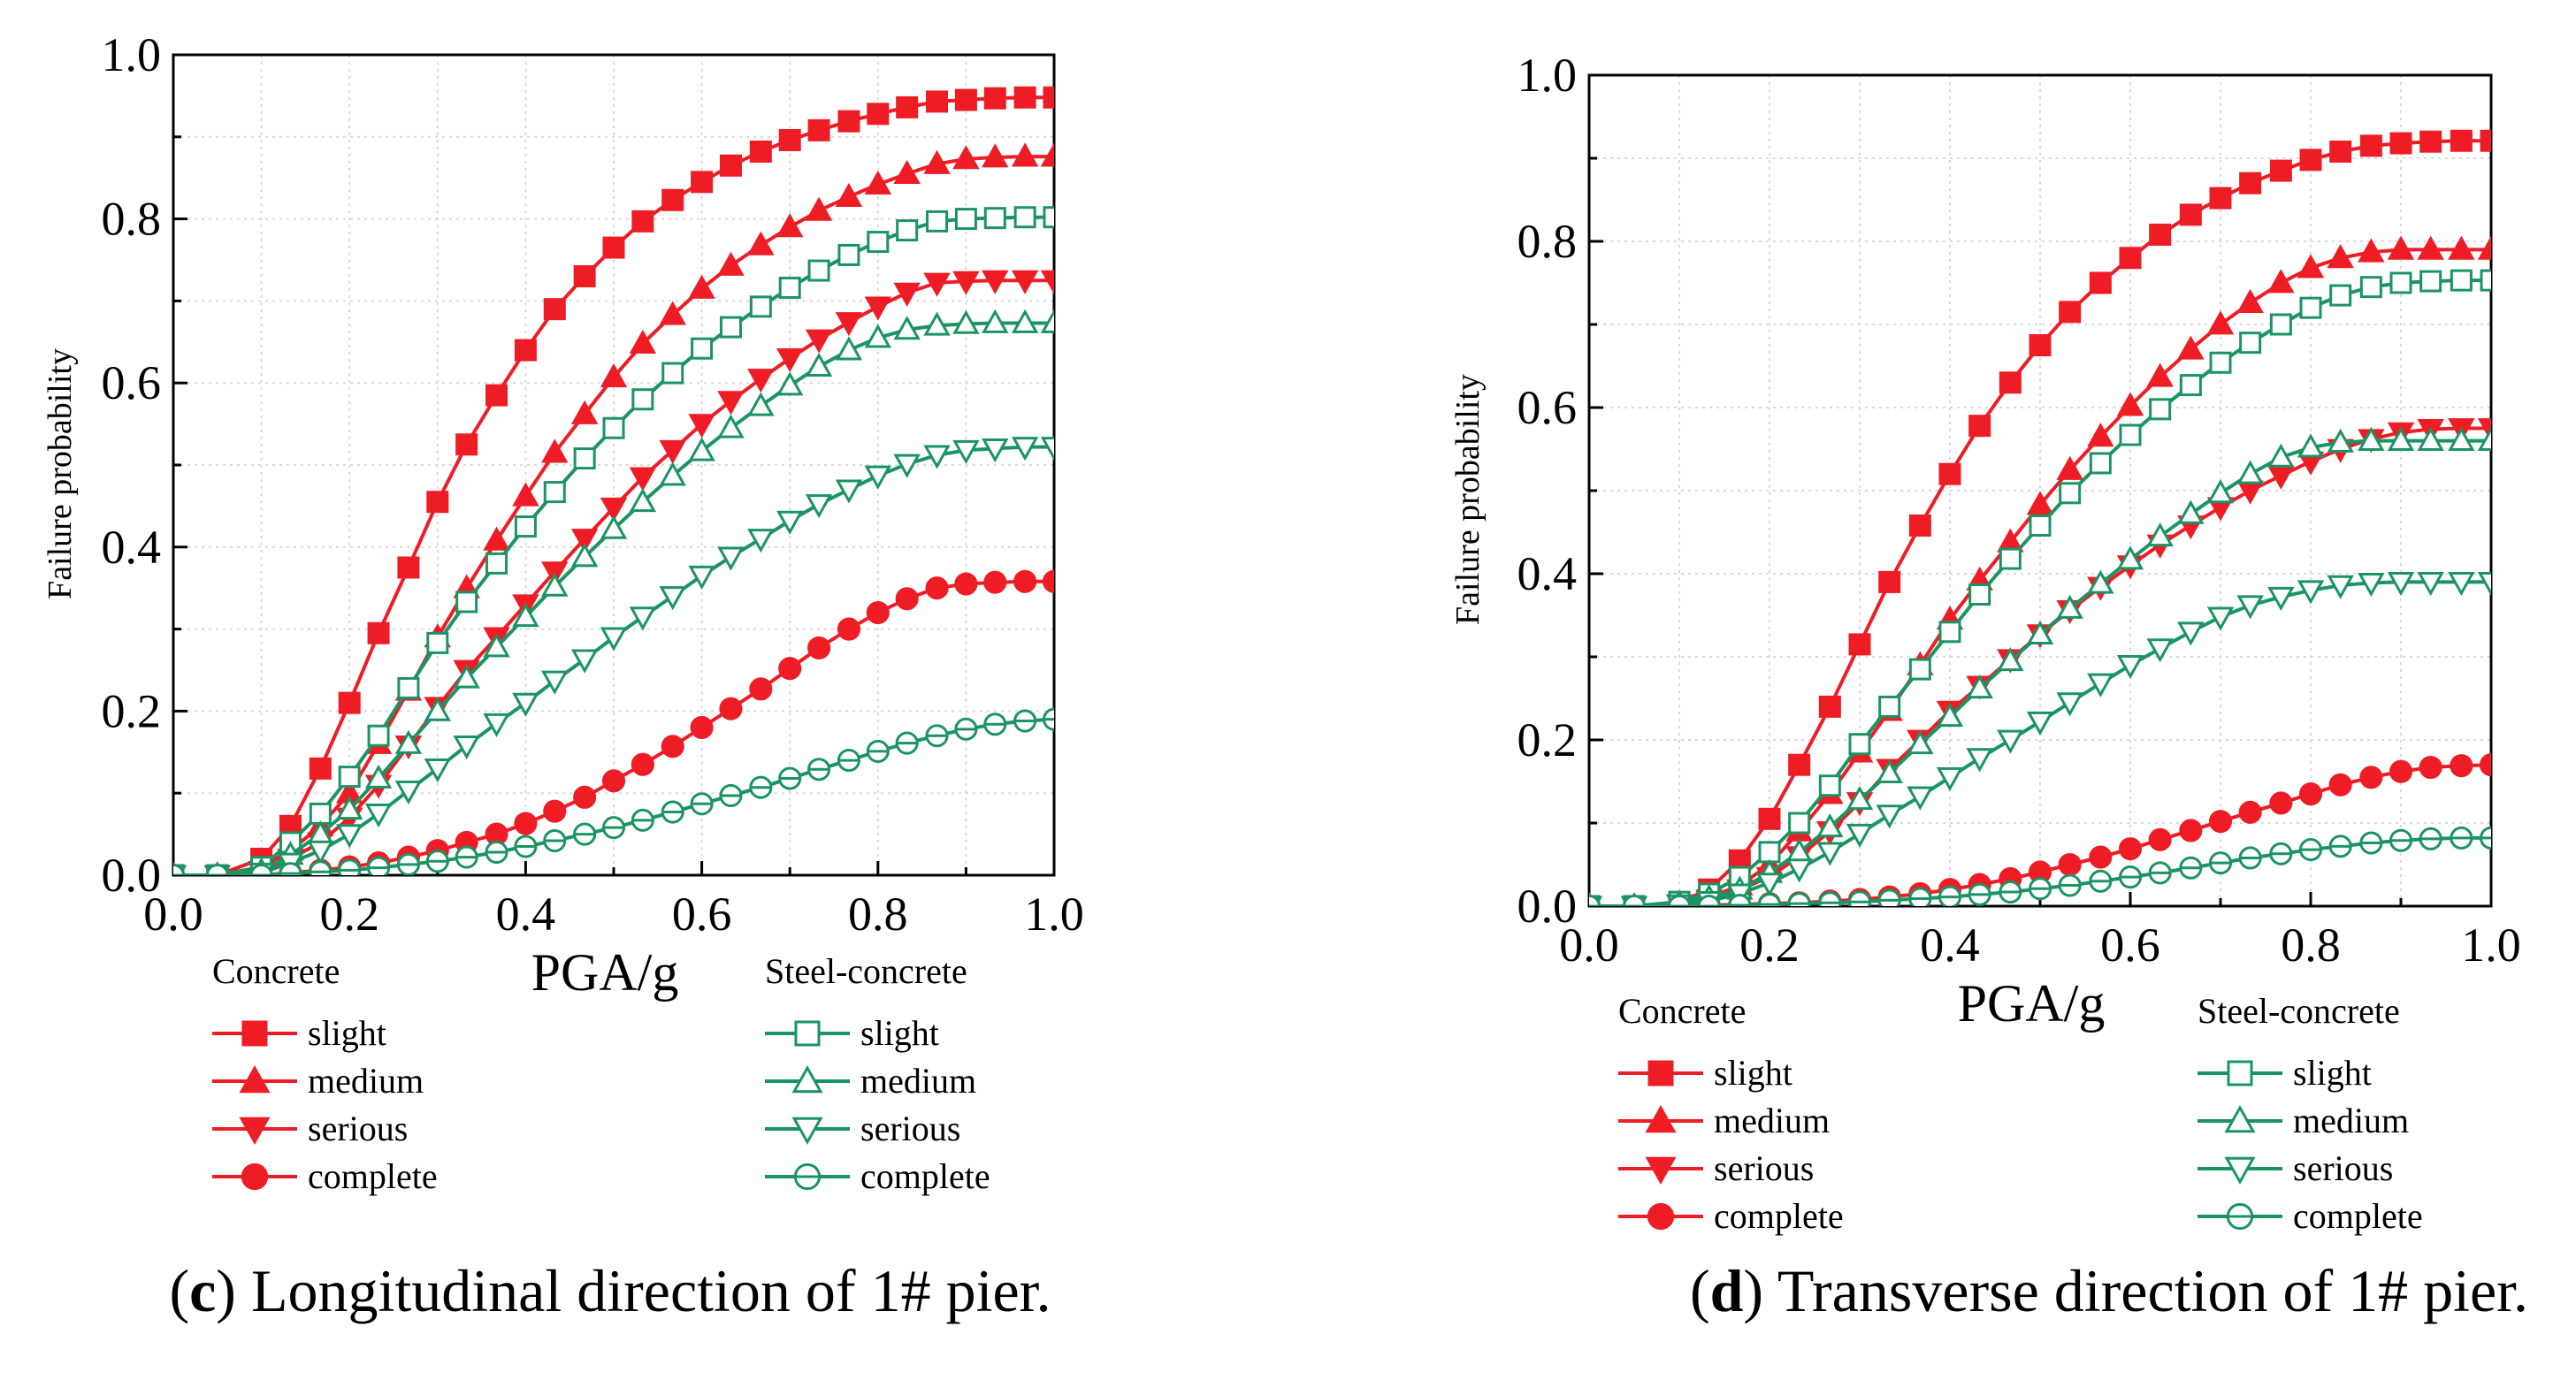  I want to click on legend-label: slight, so click(1753, 1073).